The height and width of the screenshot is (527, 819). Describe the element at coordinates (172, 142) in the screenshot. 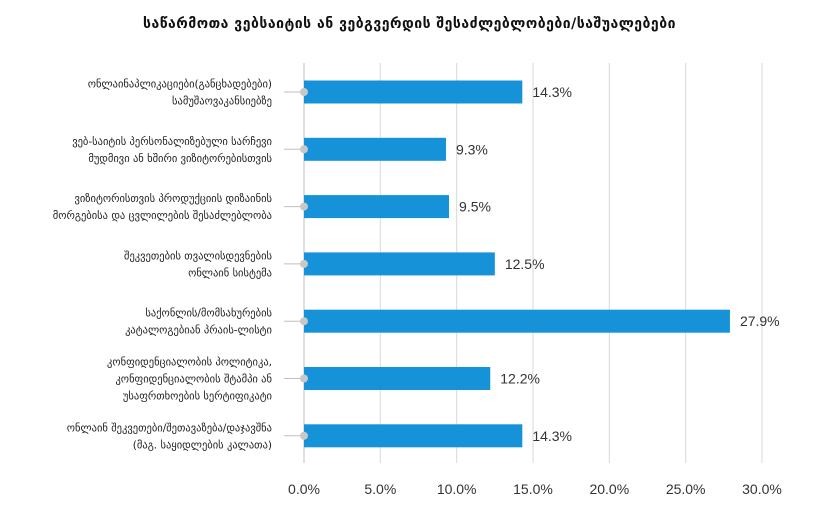

I see `category-label-line: ვებ-საიტის პერსონალიზებული სარჩევი` at that location.